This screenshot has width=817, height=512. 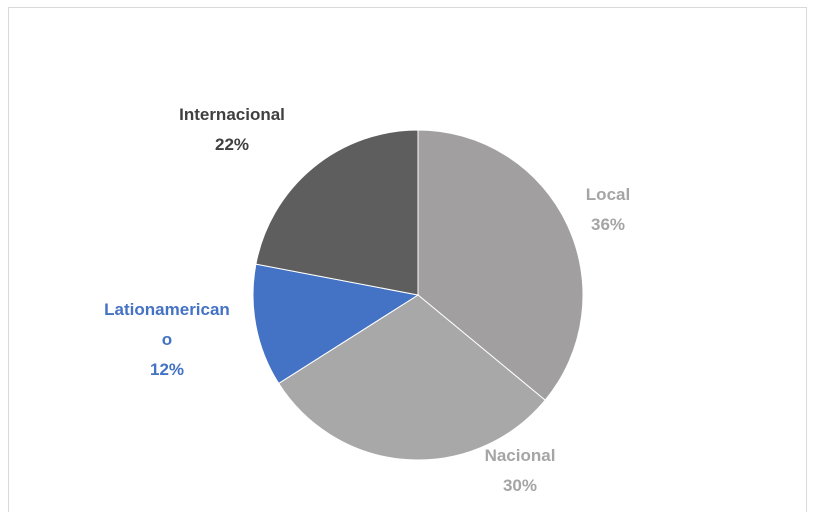 I want to click on value-label: 36%, so click(x=608, y=224).